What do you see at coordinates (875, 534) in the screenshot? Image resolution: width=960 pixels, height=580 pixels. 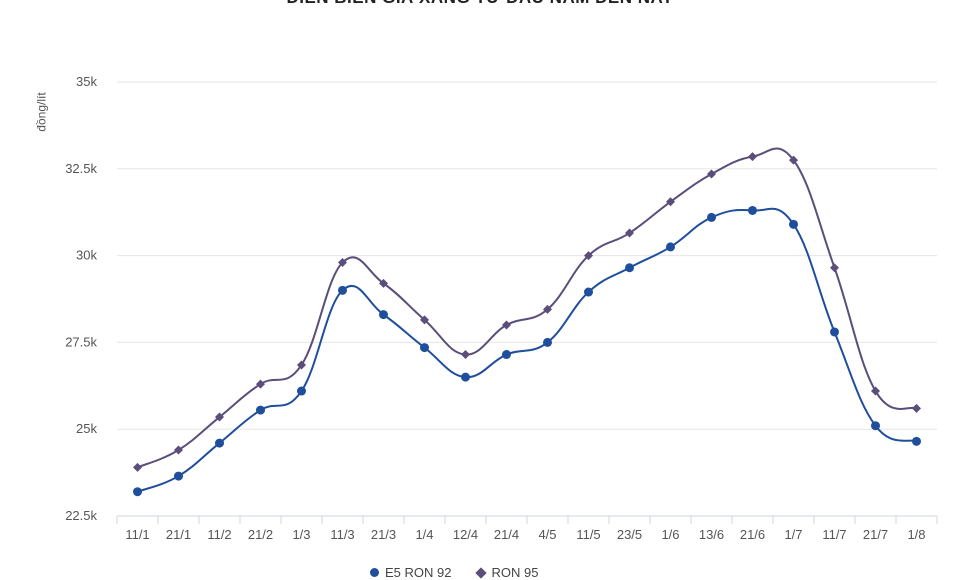 I see `x-tick-label: 21/7` at bounding box center [875, 534].